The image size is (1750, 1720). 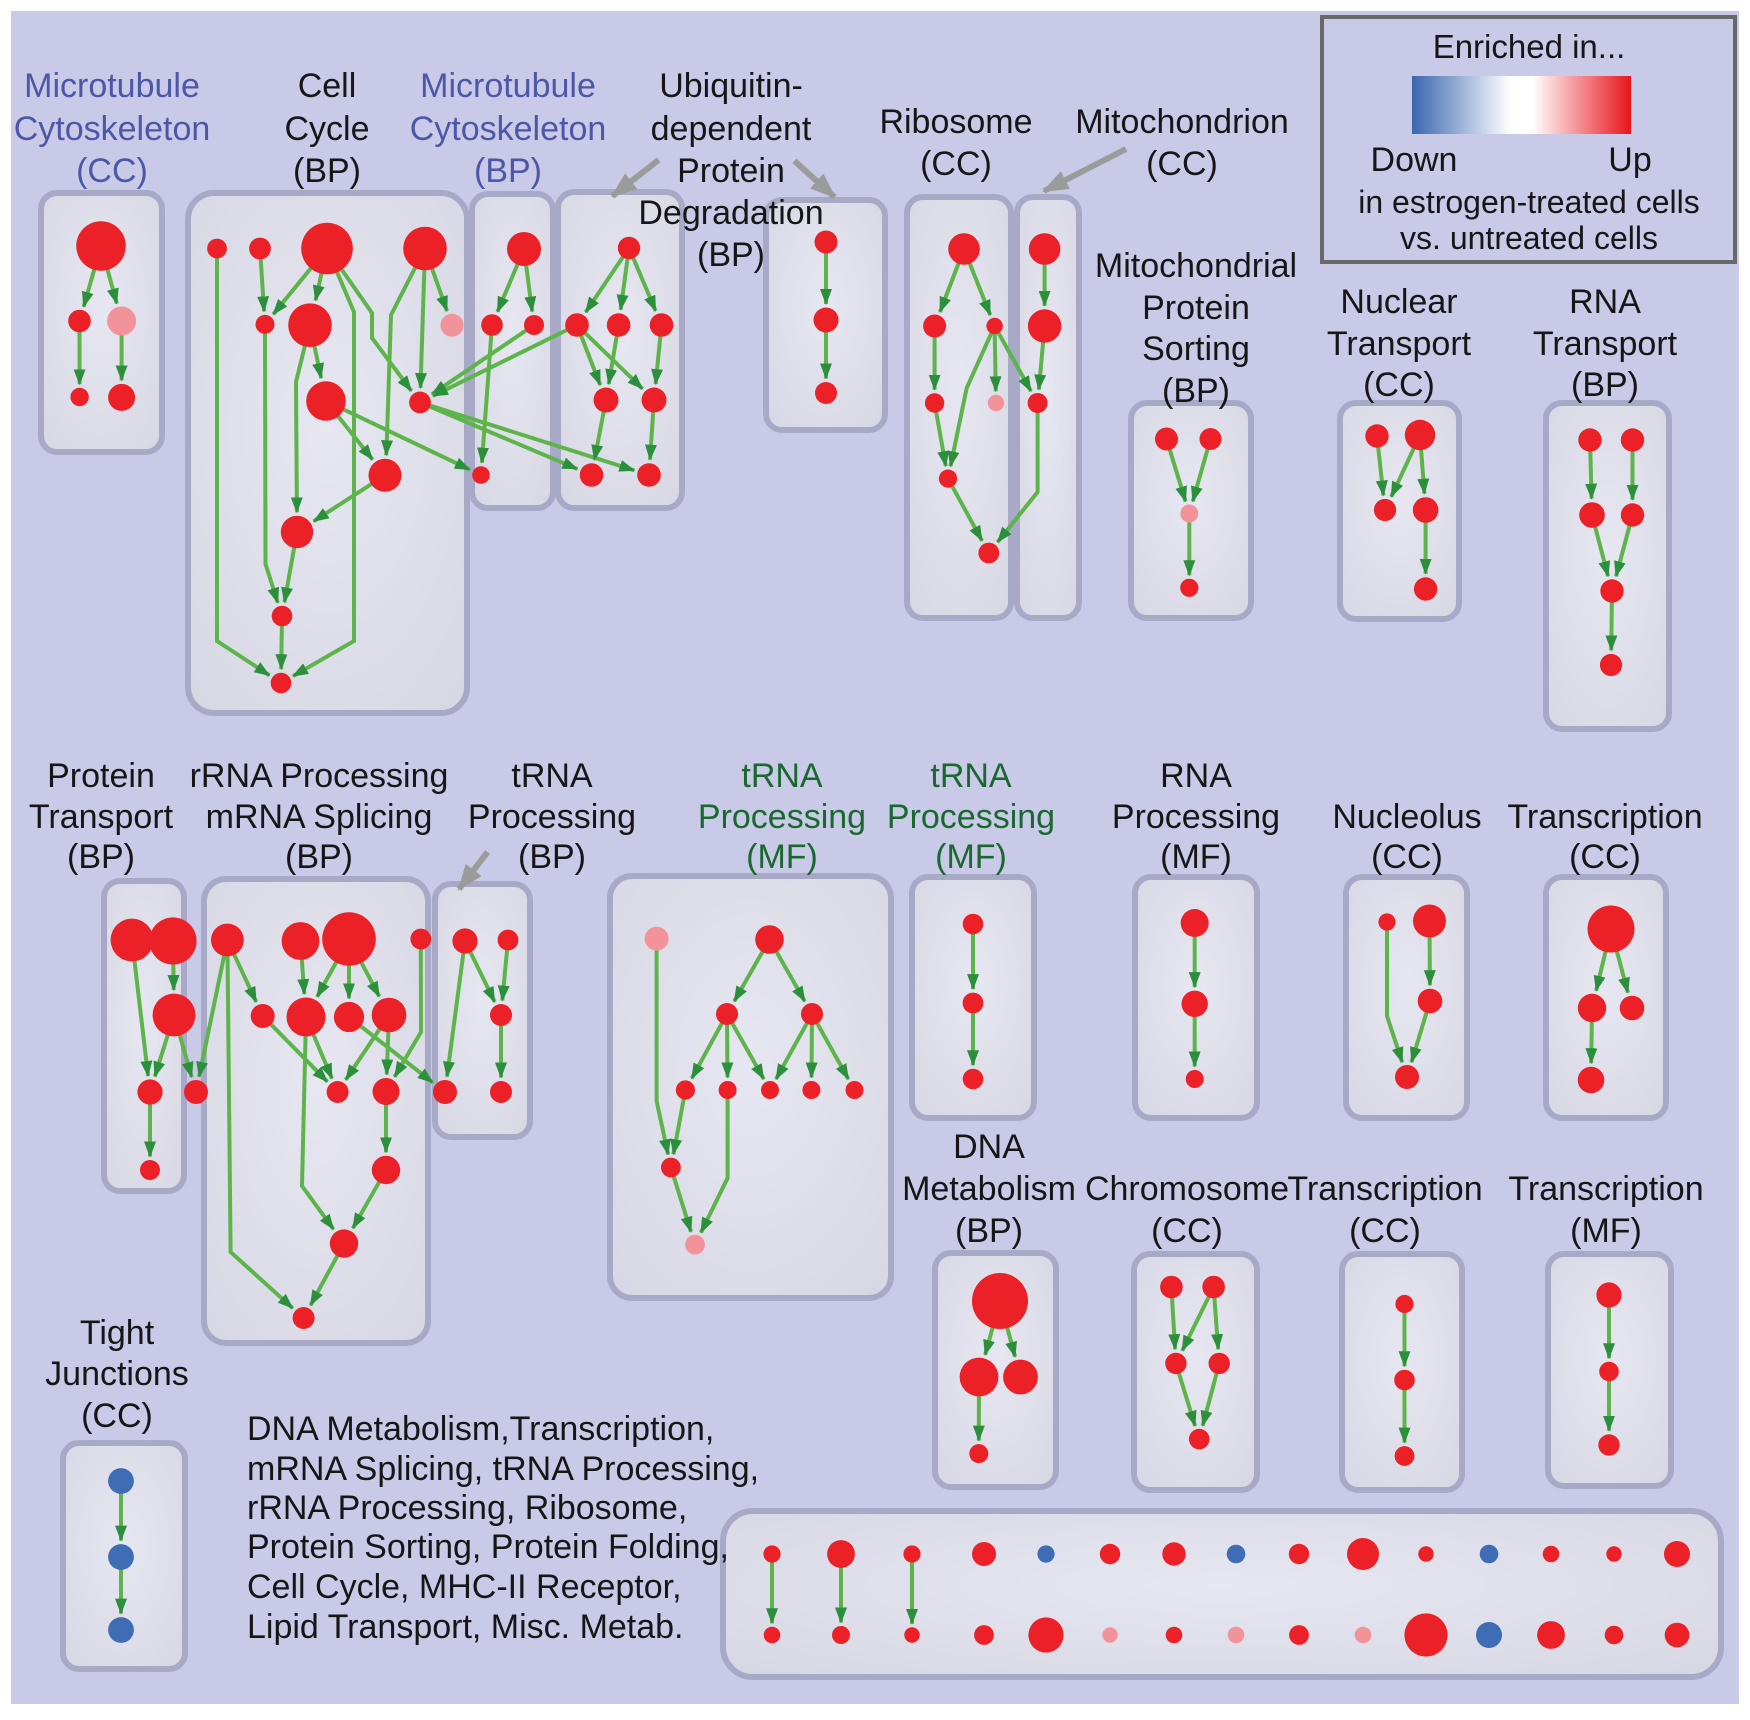 What do you see at coordinates (488, 1547) in the screenshot?
I see `svg-text:Protein Sorting, Protein Foldi: Protein Sorting, Protein Folding,` at bounding box center [488, 1547].